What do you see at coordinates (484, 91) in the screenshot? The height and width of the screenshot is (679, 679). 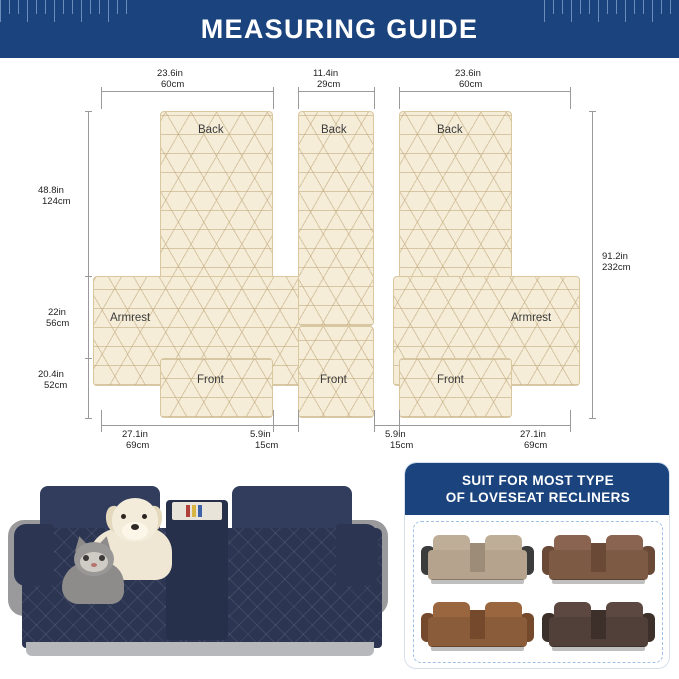 I see `dim-top-right-line` at bounding box center [484, 91].